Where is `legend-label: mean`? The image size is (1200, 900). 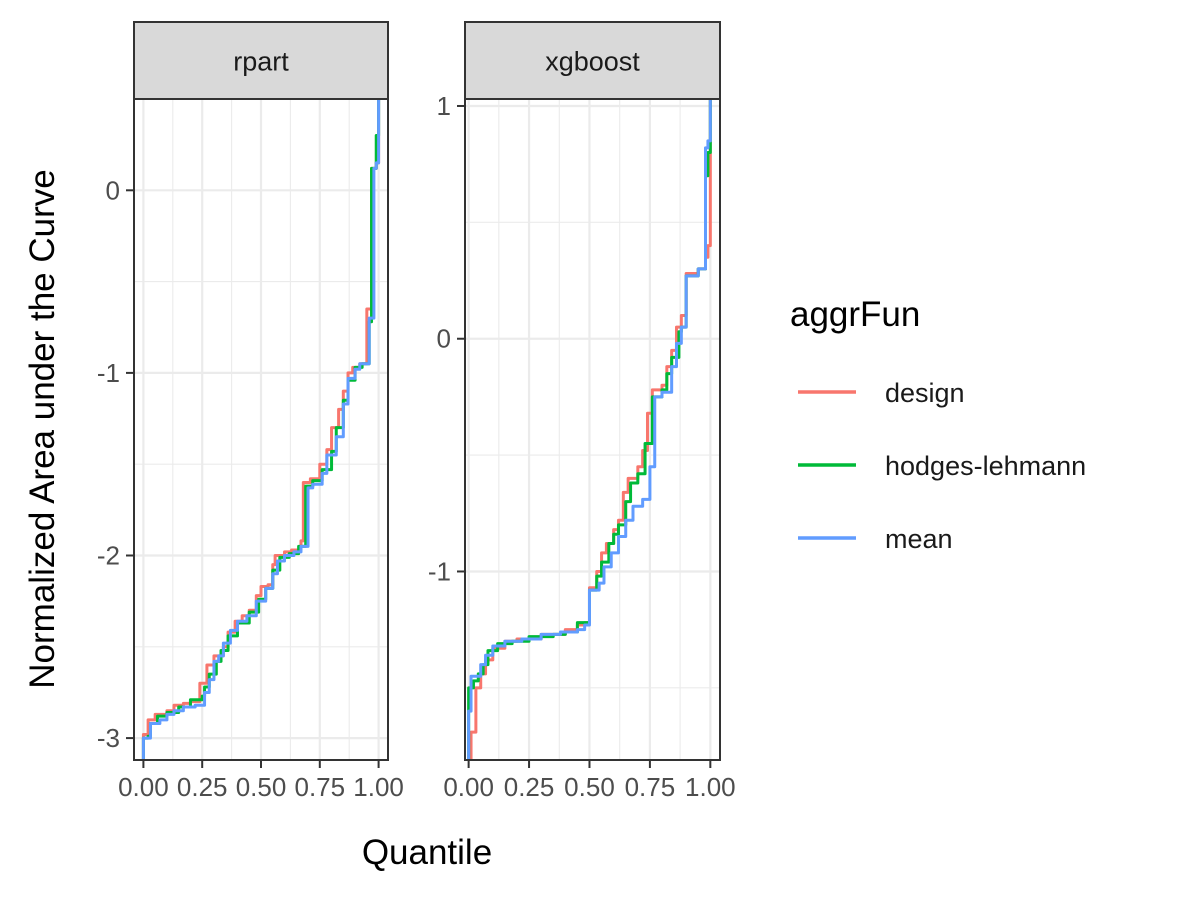 legend-label: mean is located at coordinates (919, 539).